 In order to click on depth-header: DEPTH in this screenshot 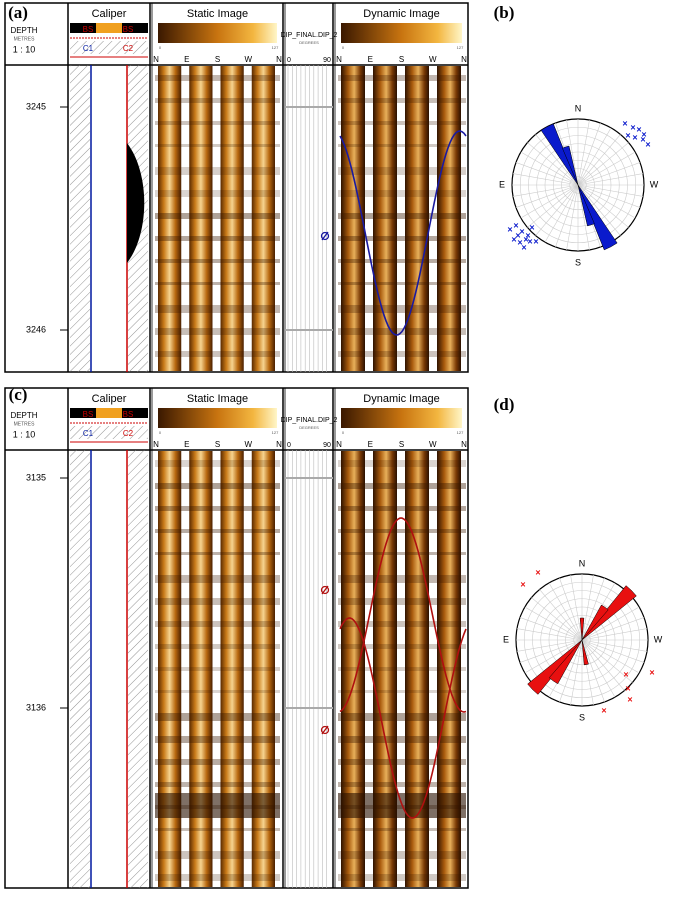, I will do `click(23, 30)`.